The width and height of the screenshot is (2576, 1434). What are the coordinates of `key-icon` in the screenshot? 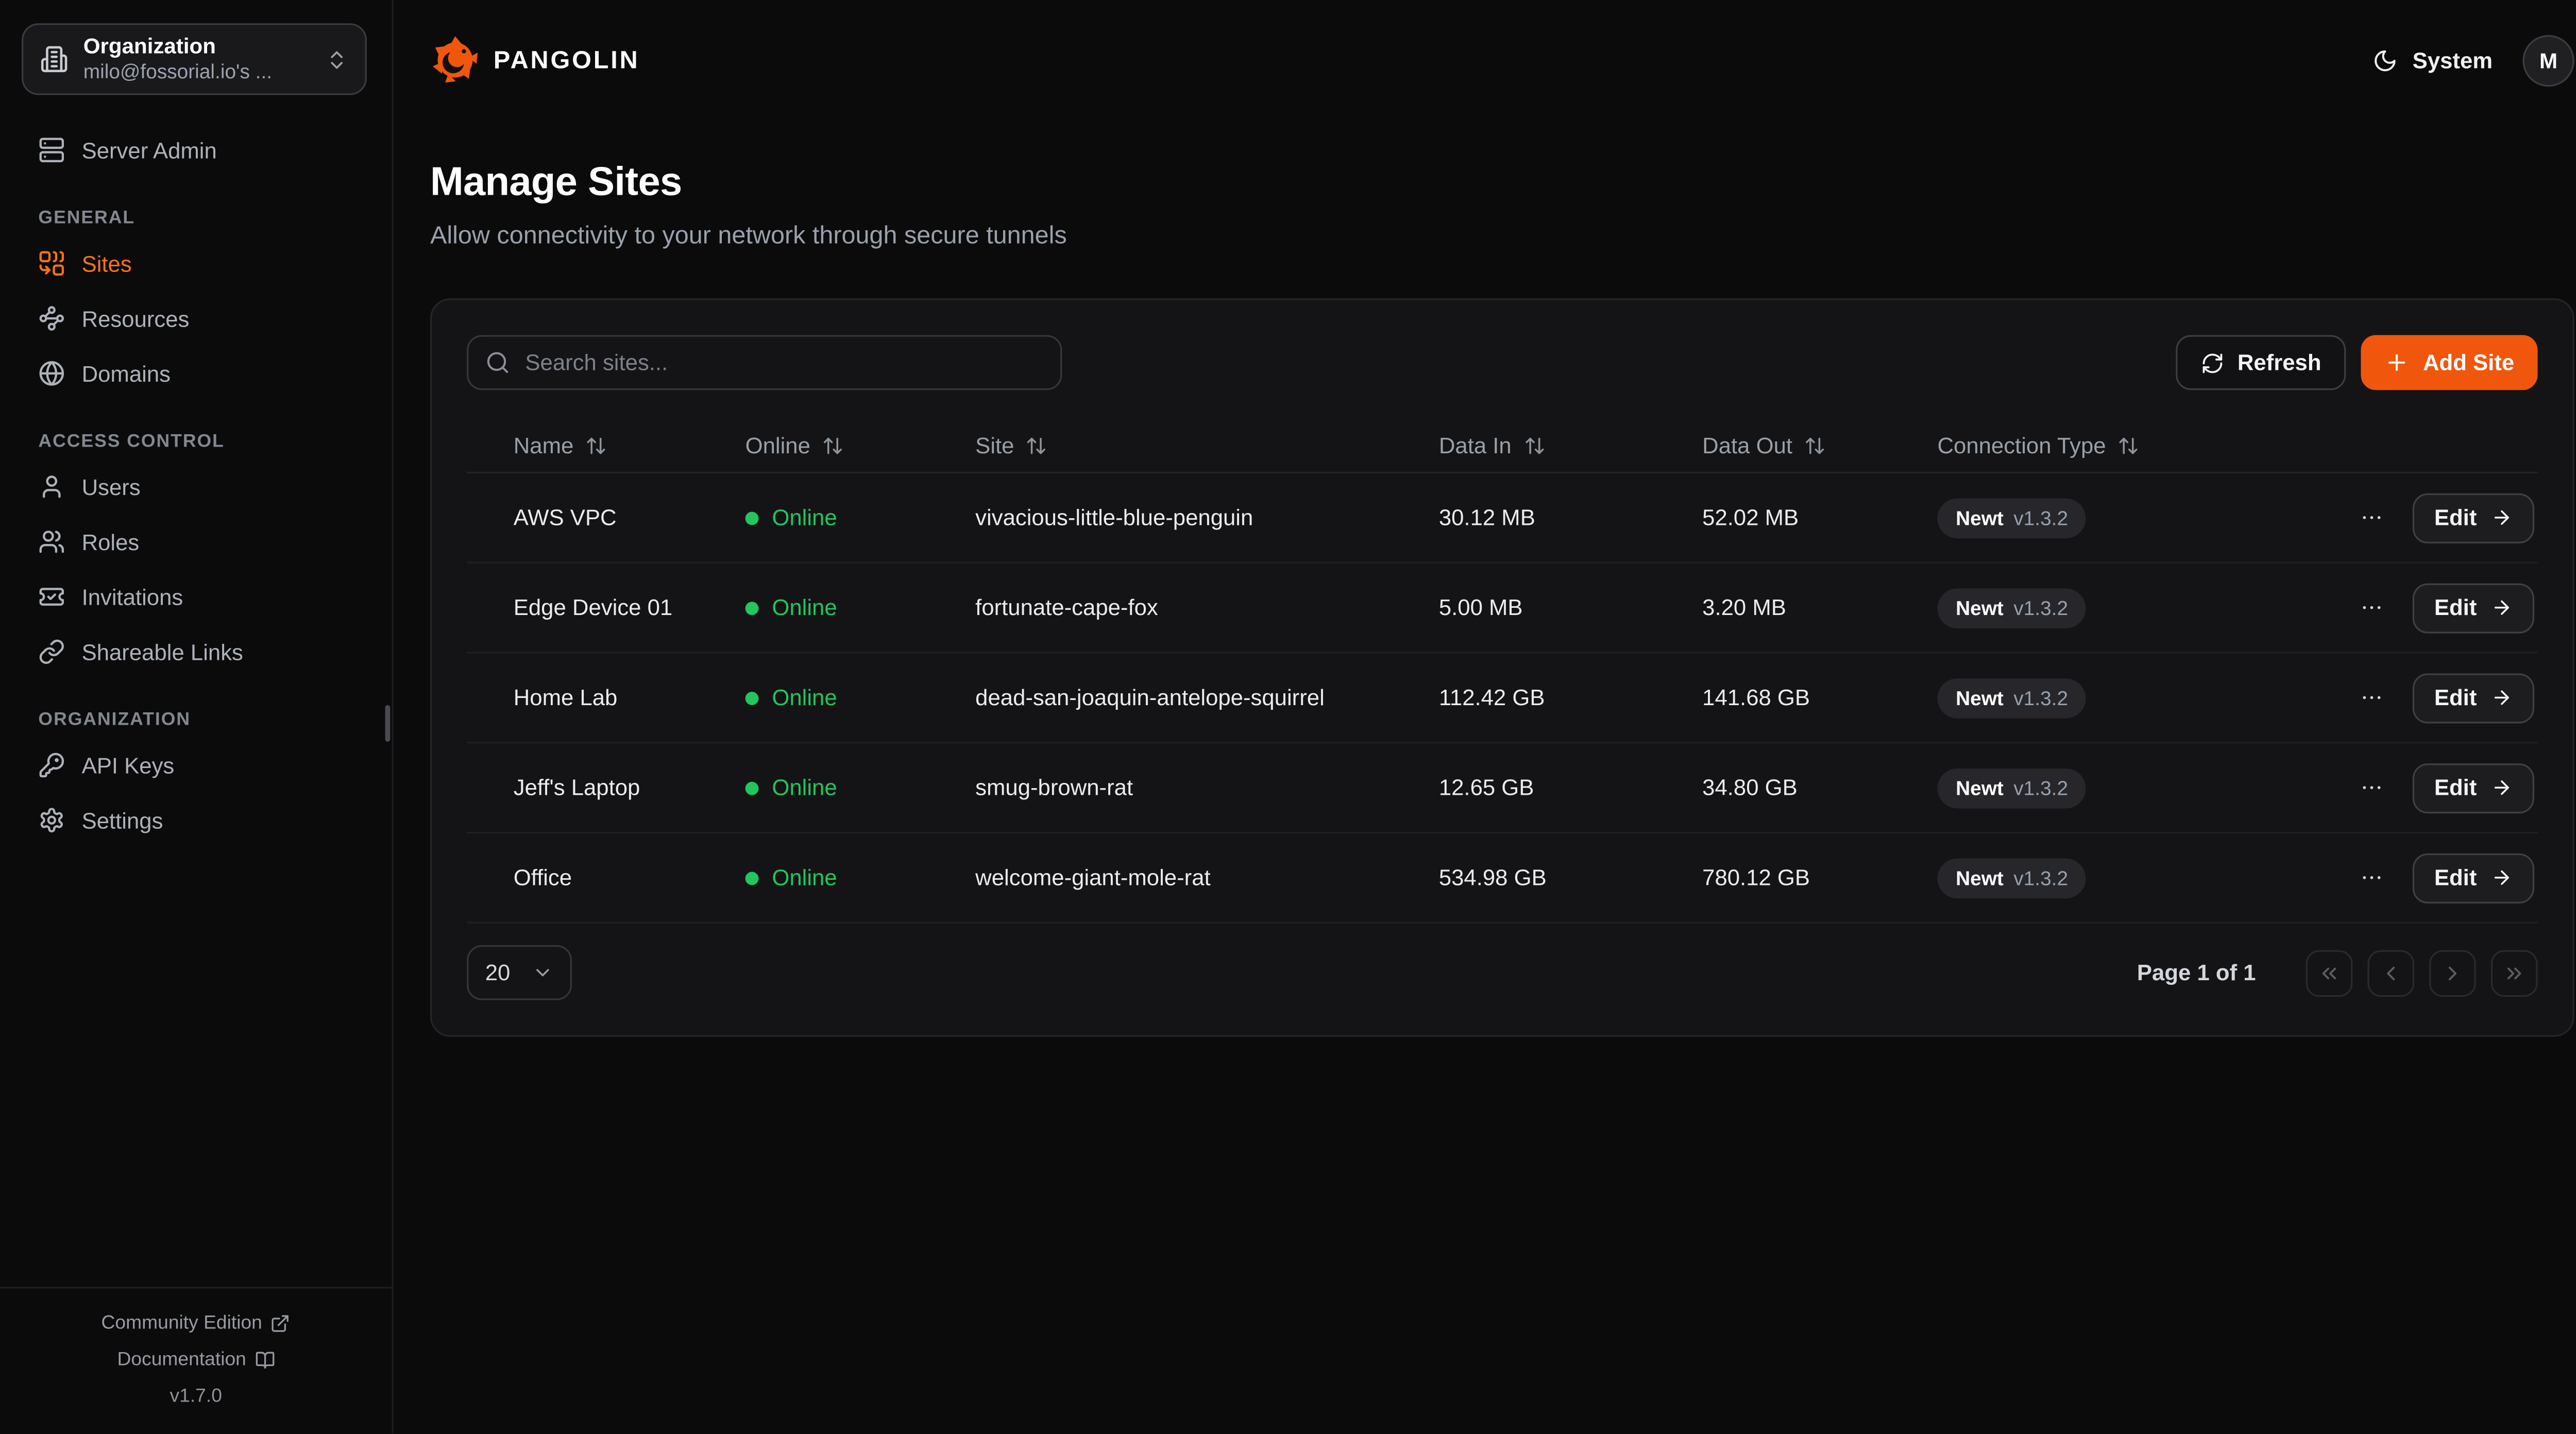 It's located at (51, 765).